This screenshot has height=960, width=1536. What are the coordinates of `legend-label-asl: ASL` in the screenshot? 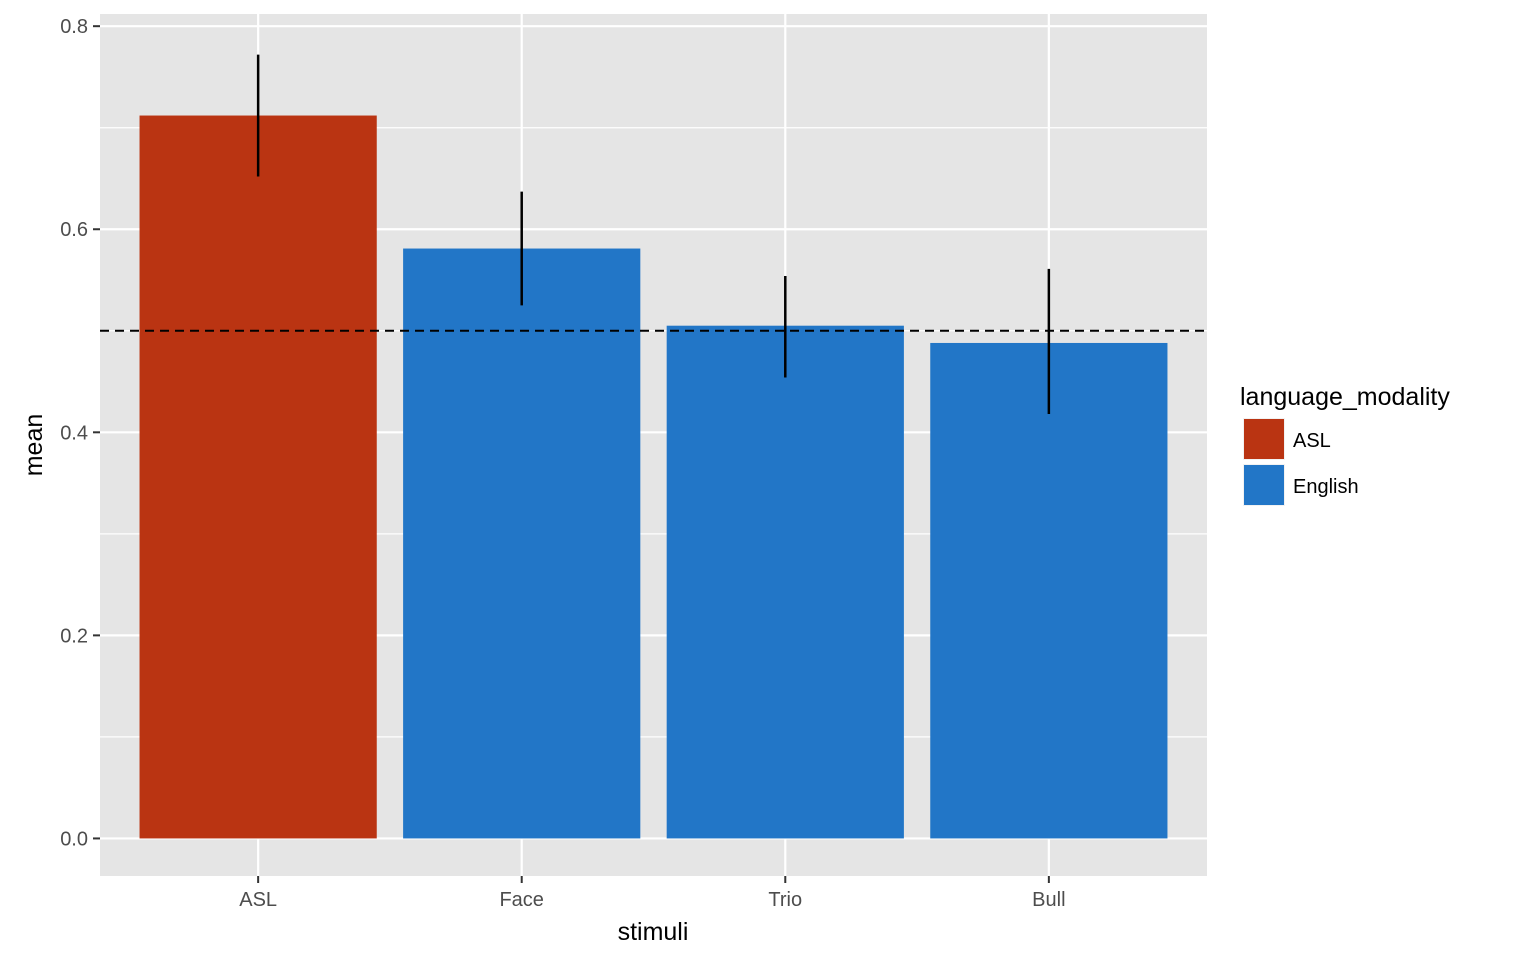 It's located at (1312, 441).